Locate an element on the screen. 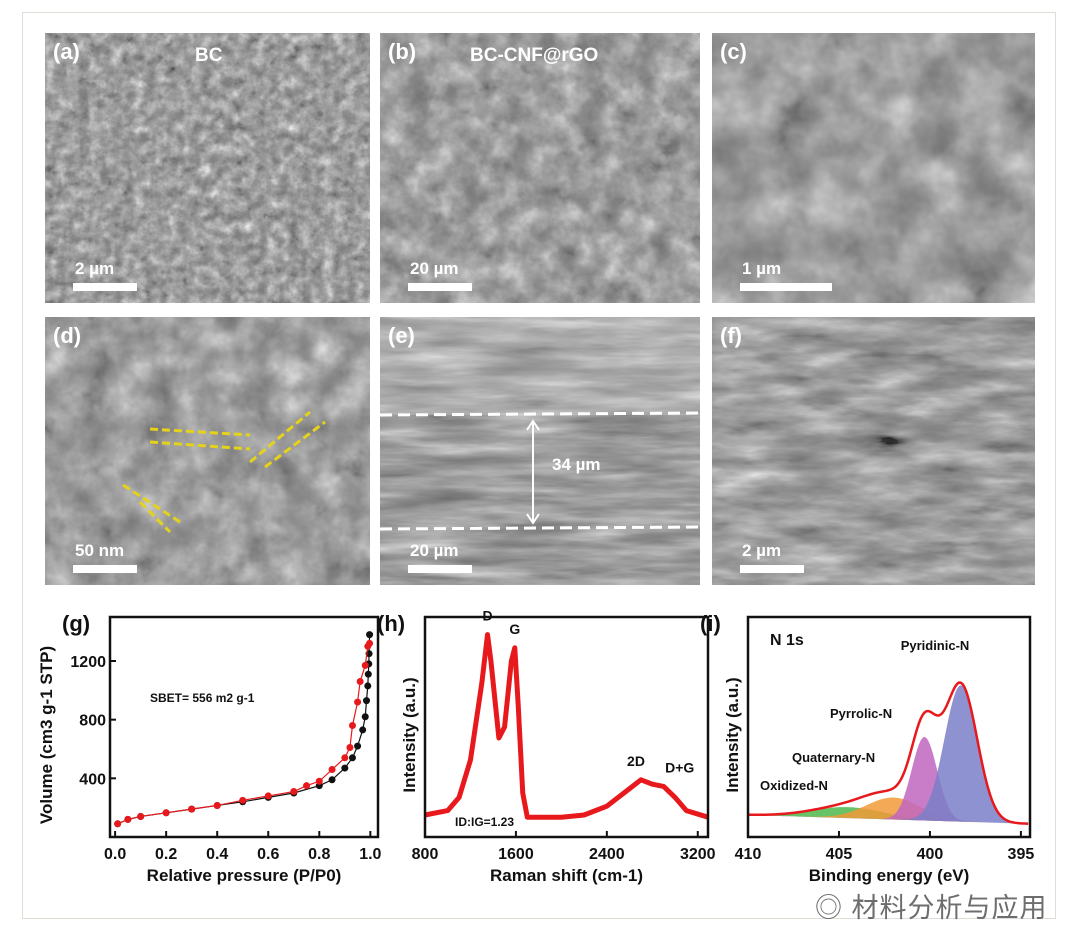 The image size is (1070, 928). x-tick-label: 800 is located at coordinates (425, 854).